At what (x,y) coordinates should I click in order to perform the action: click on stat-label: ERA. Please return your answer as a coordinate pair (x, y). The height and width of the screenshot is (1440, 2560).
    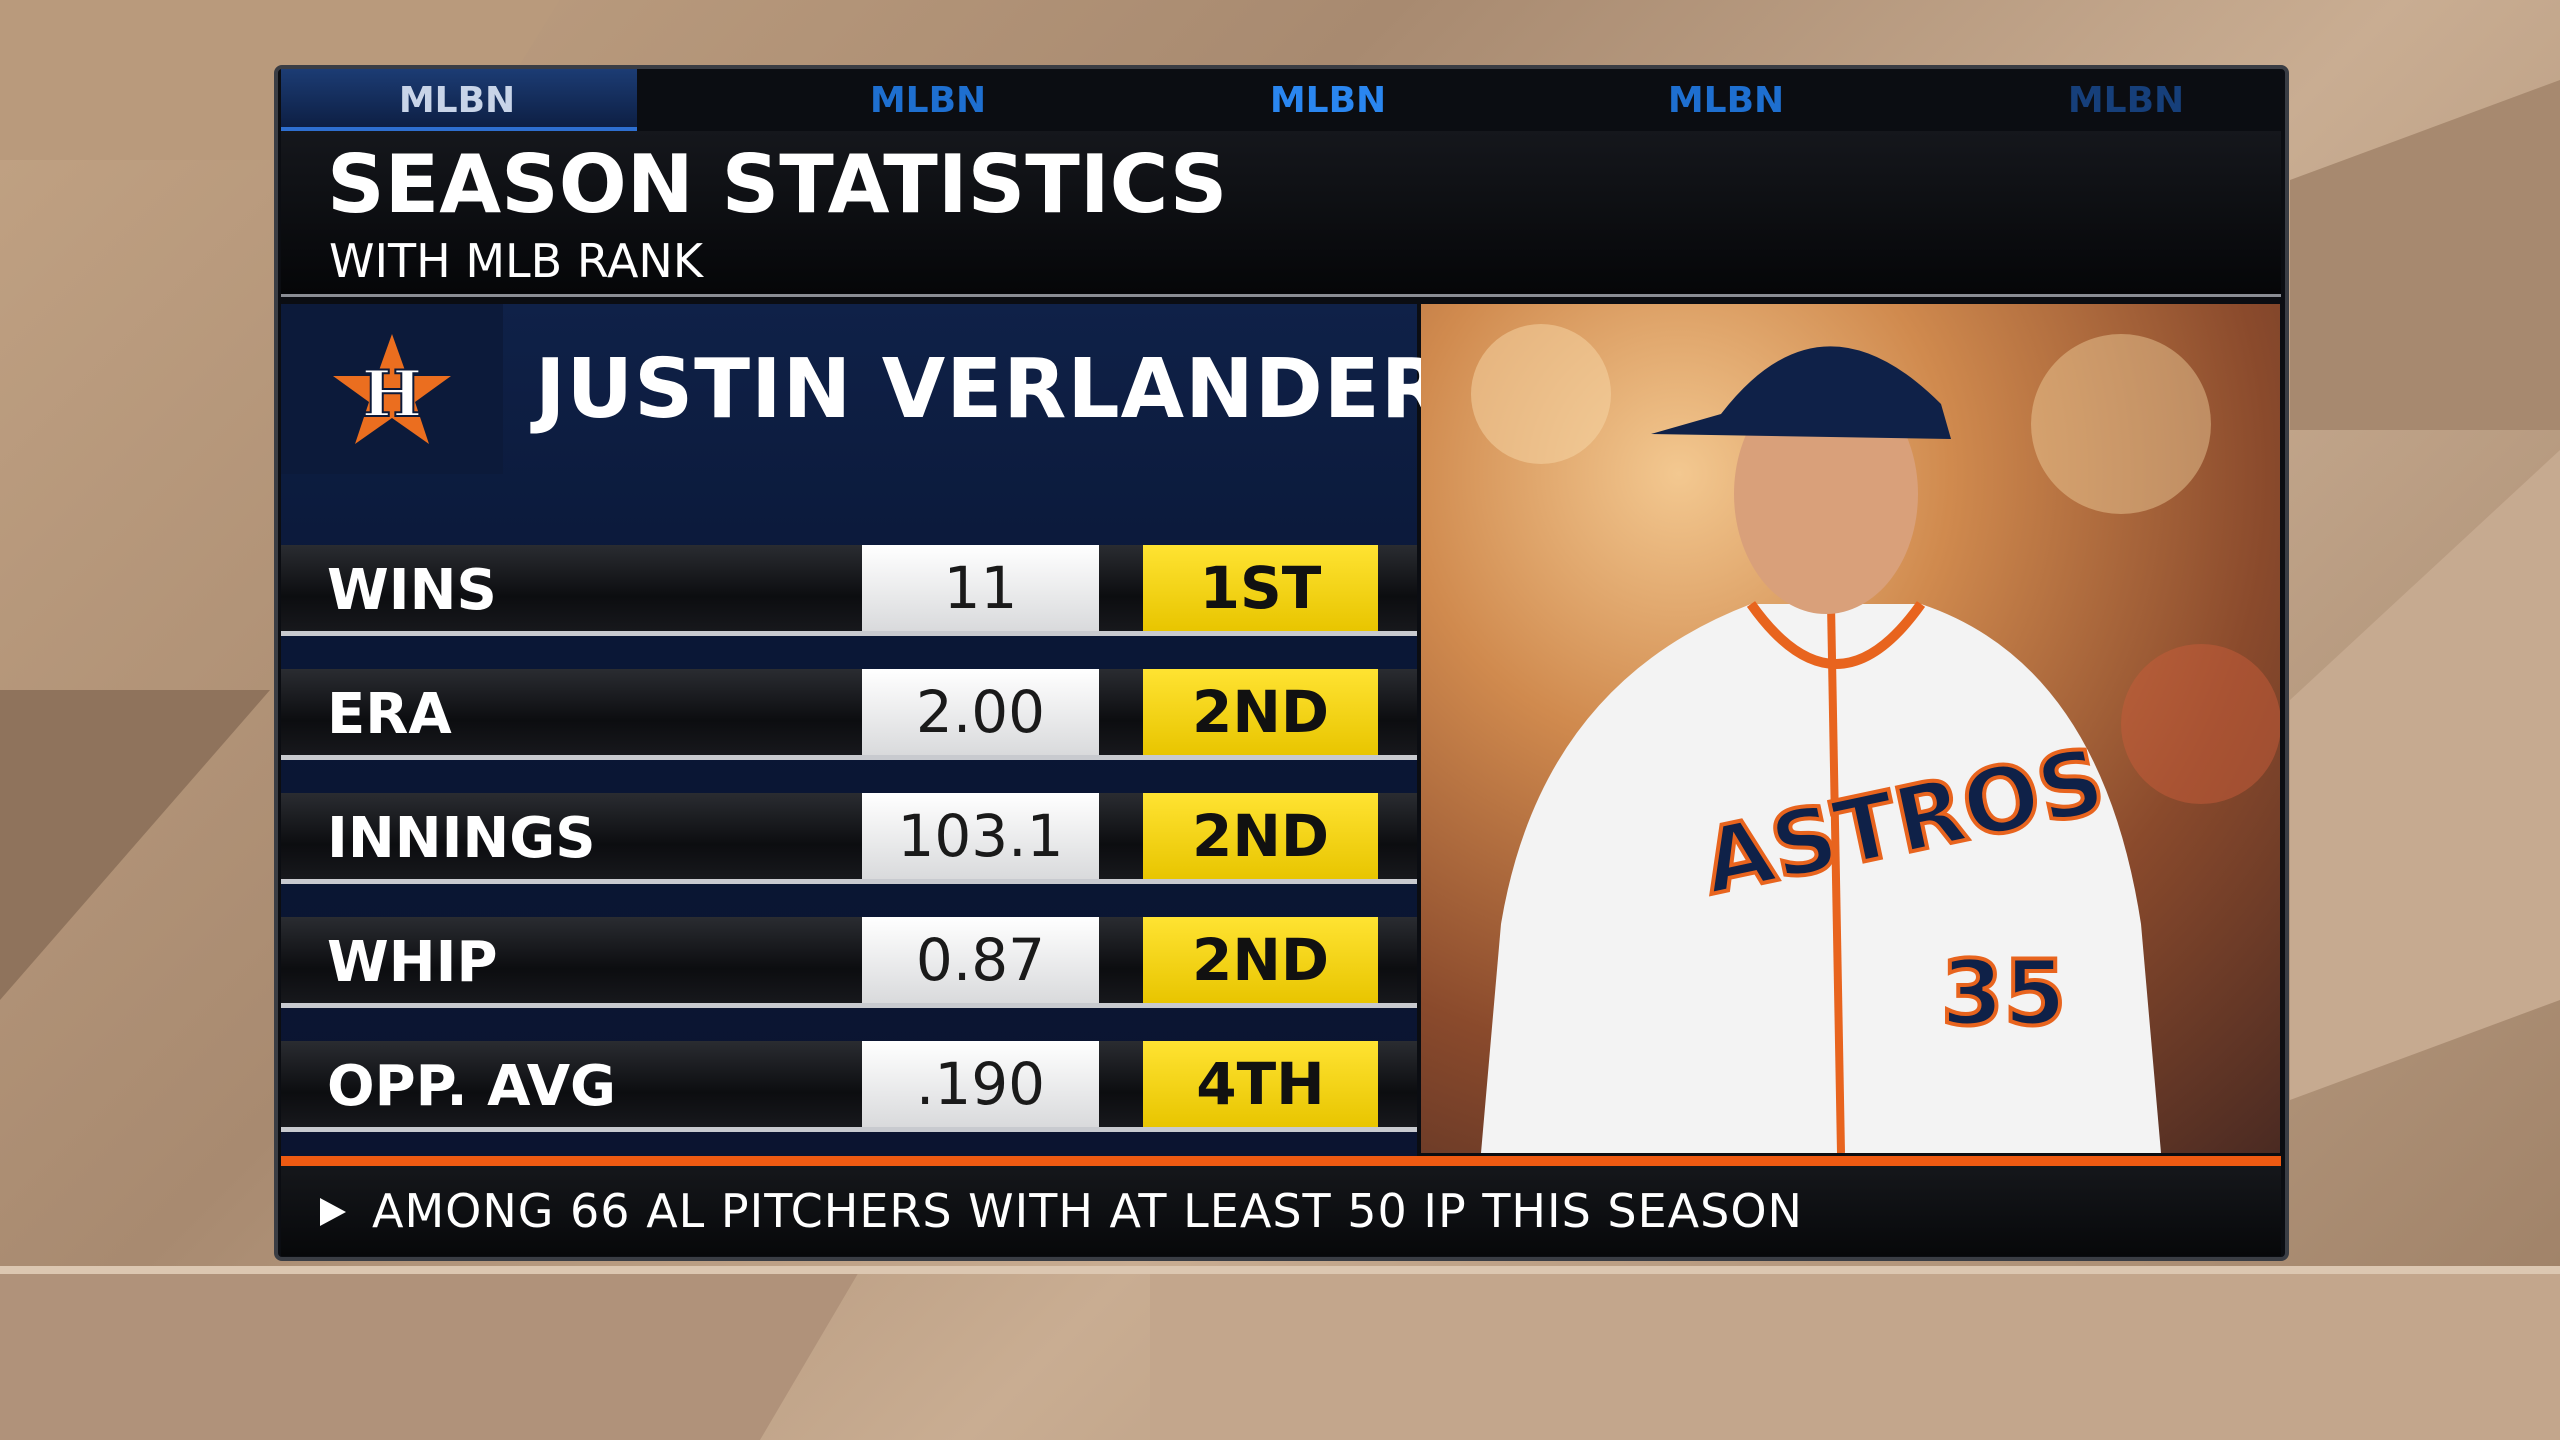
    Looking at the image, I should click on (389, 714).